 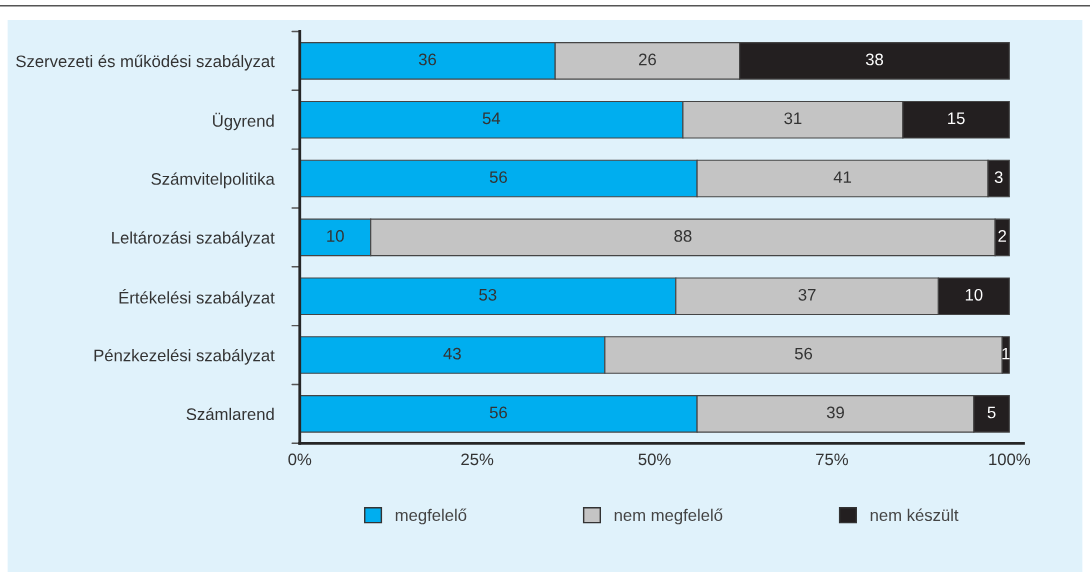 I want to click on data-label: 31, so click(x=793, y=118).